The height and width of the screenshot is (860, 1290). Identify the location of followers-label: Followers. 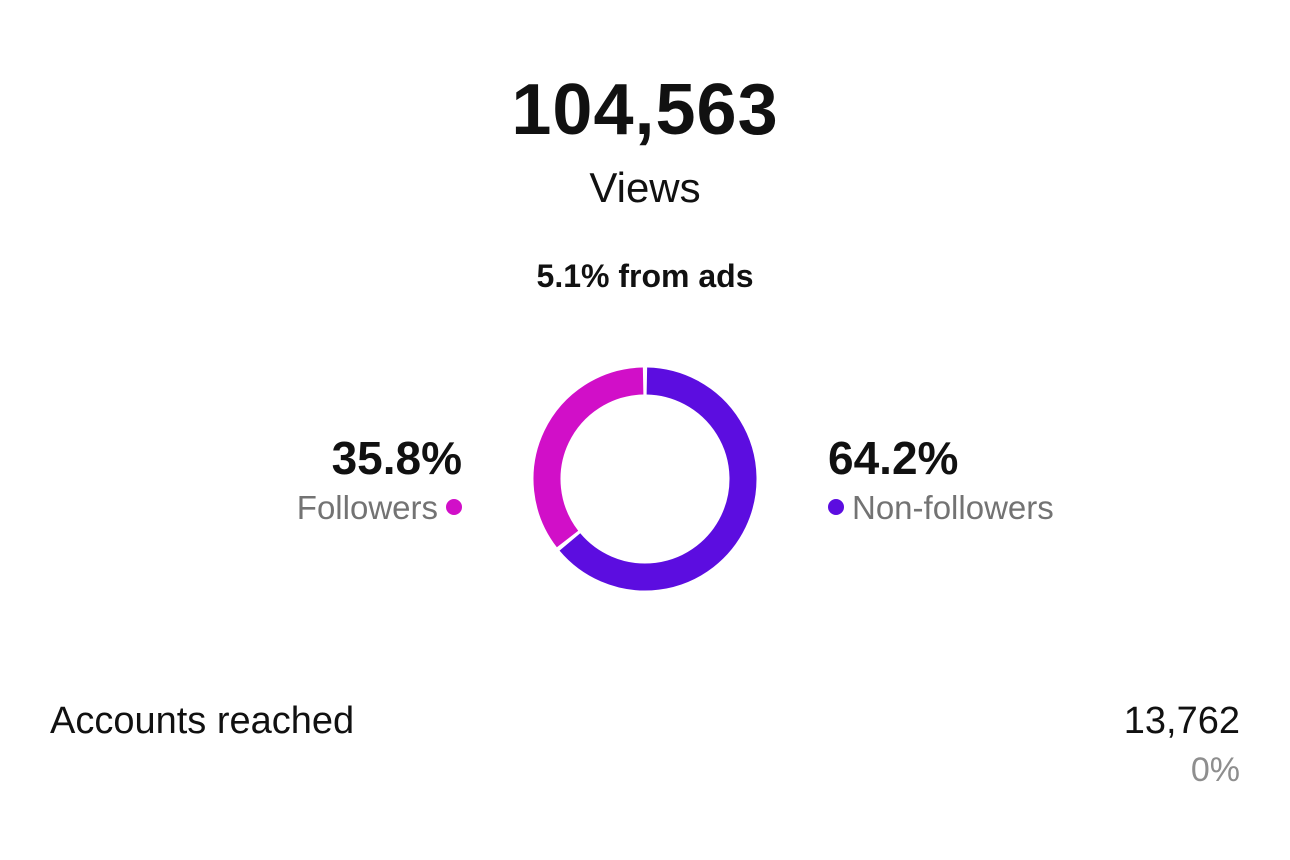
(367, 507).